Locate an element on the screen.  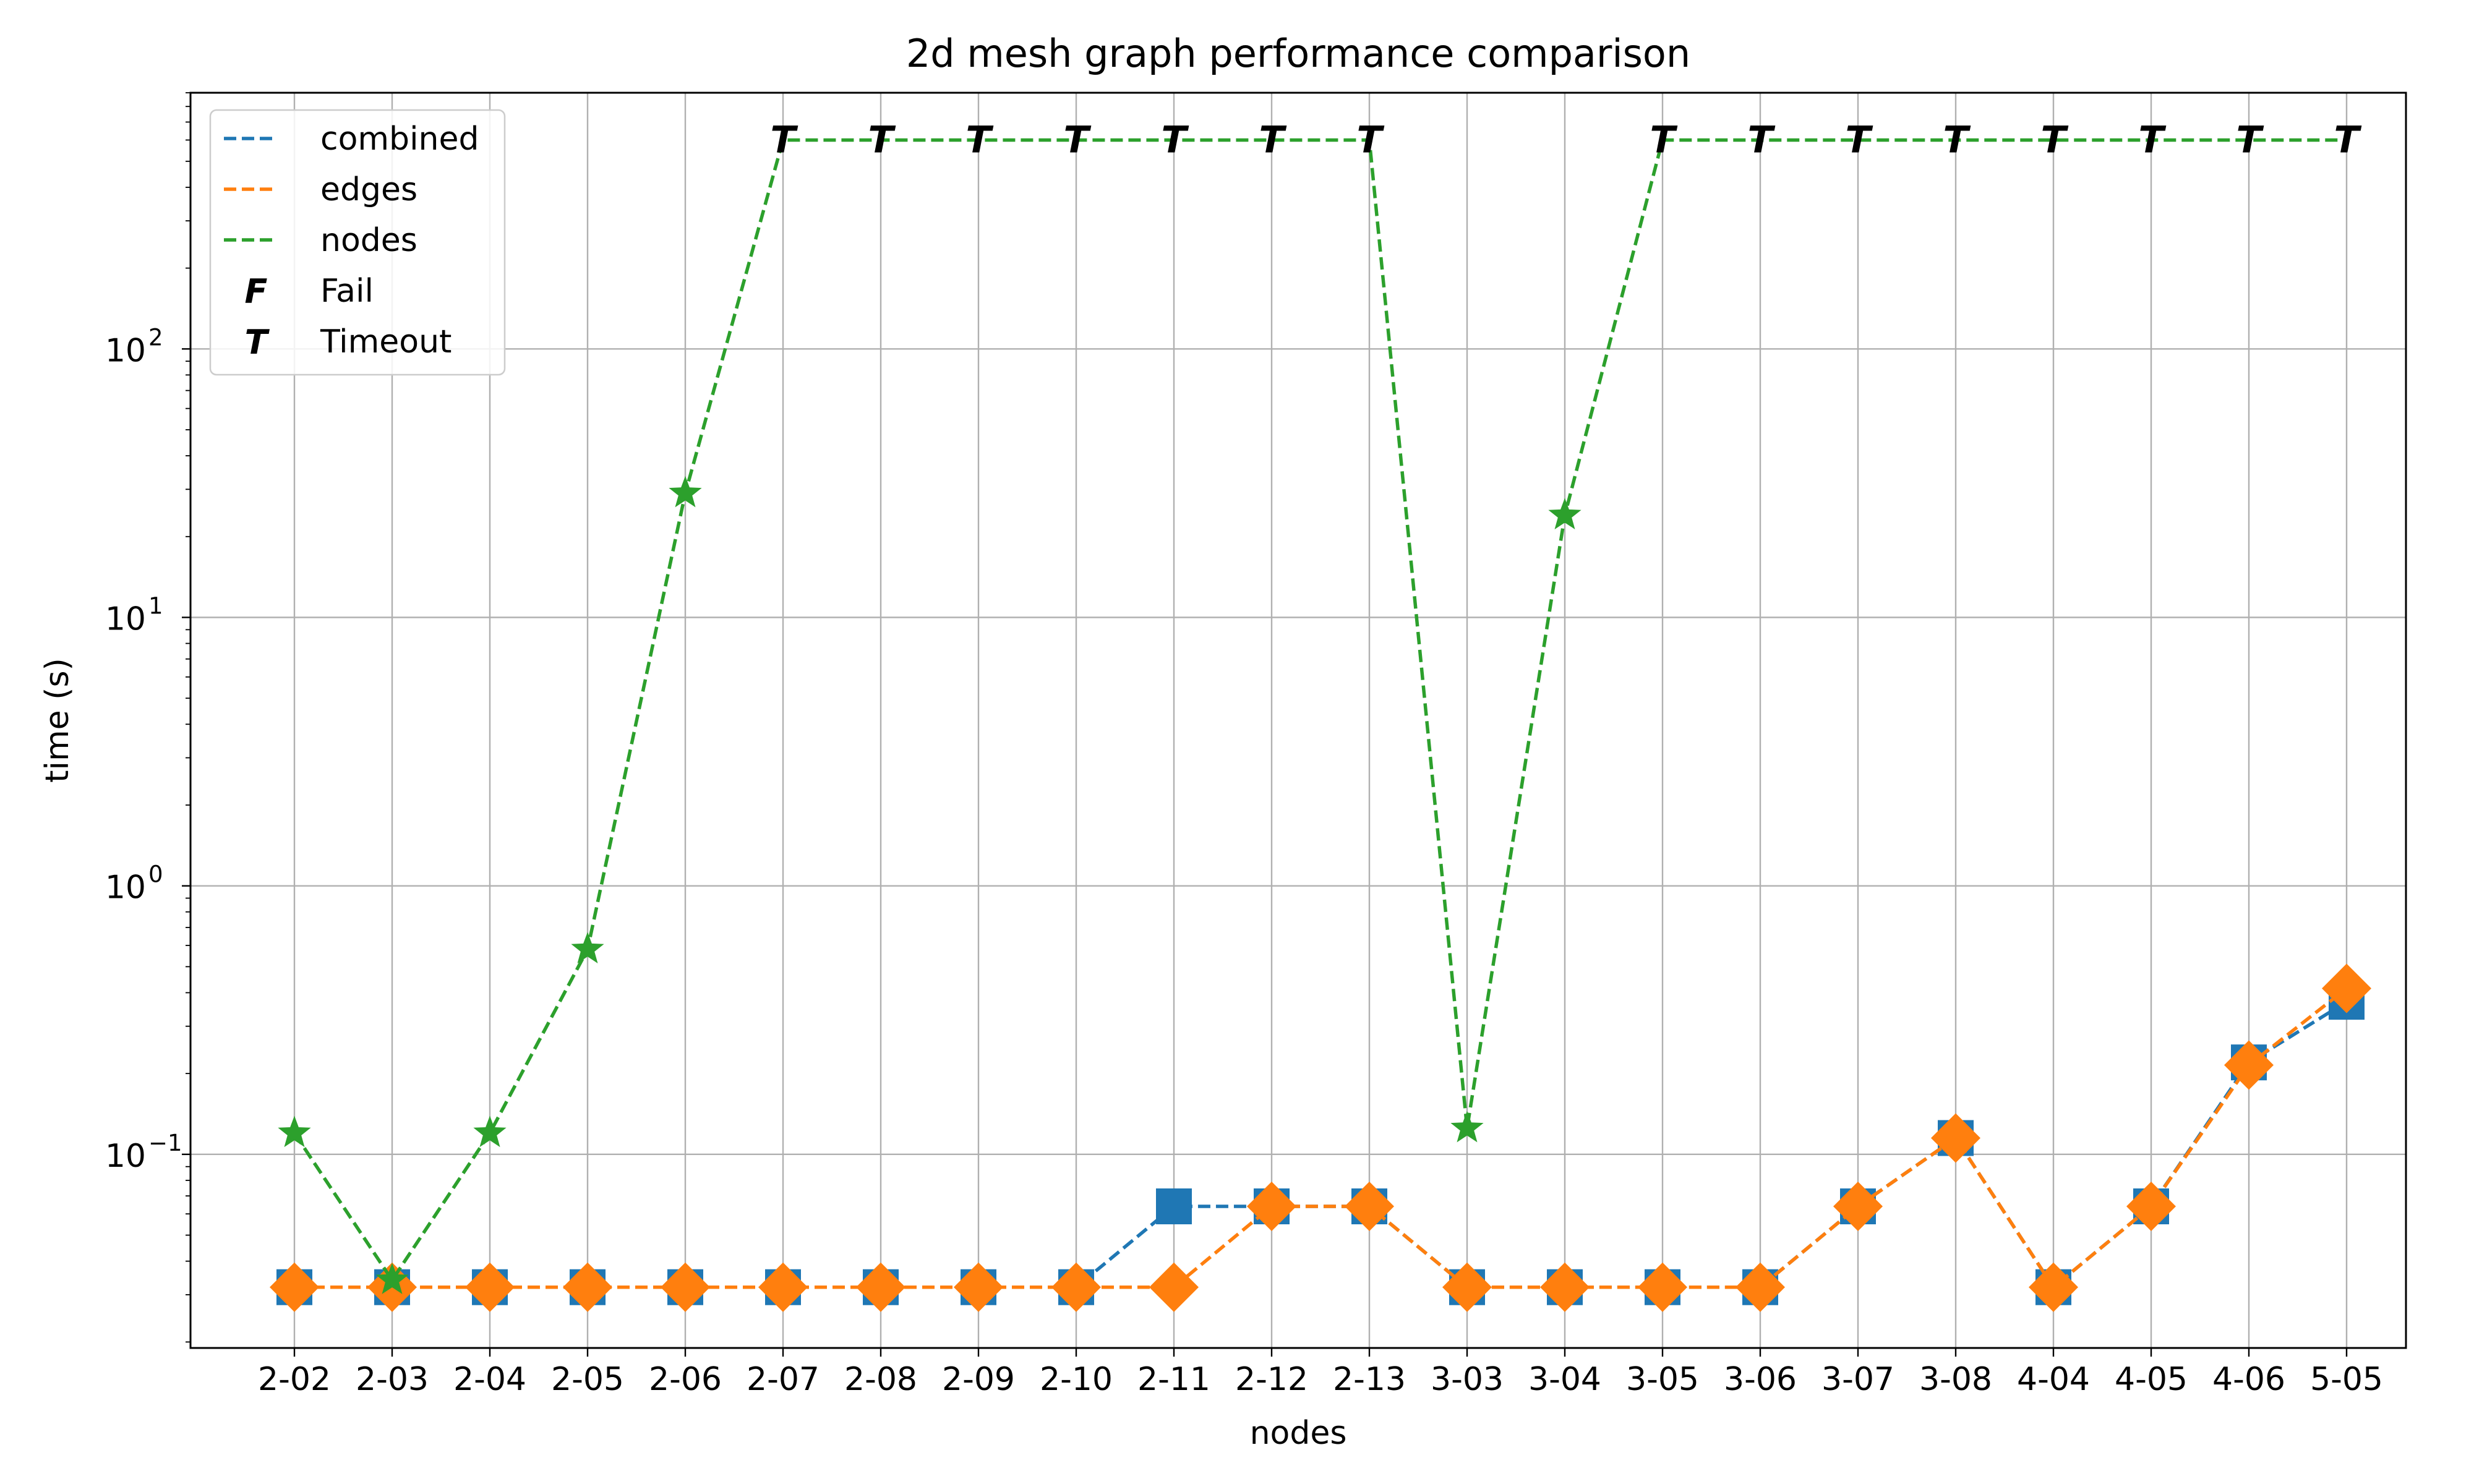
x-tick-label: 4-06 is located at coordinates (2248, 1379).